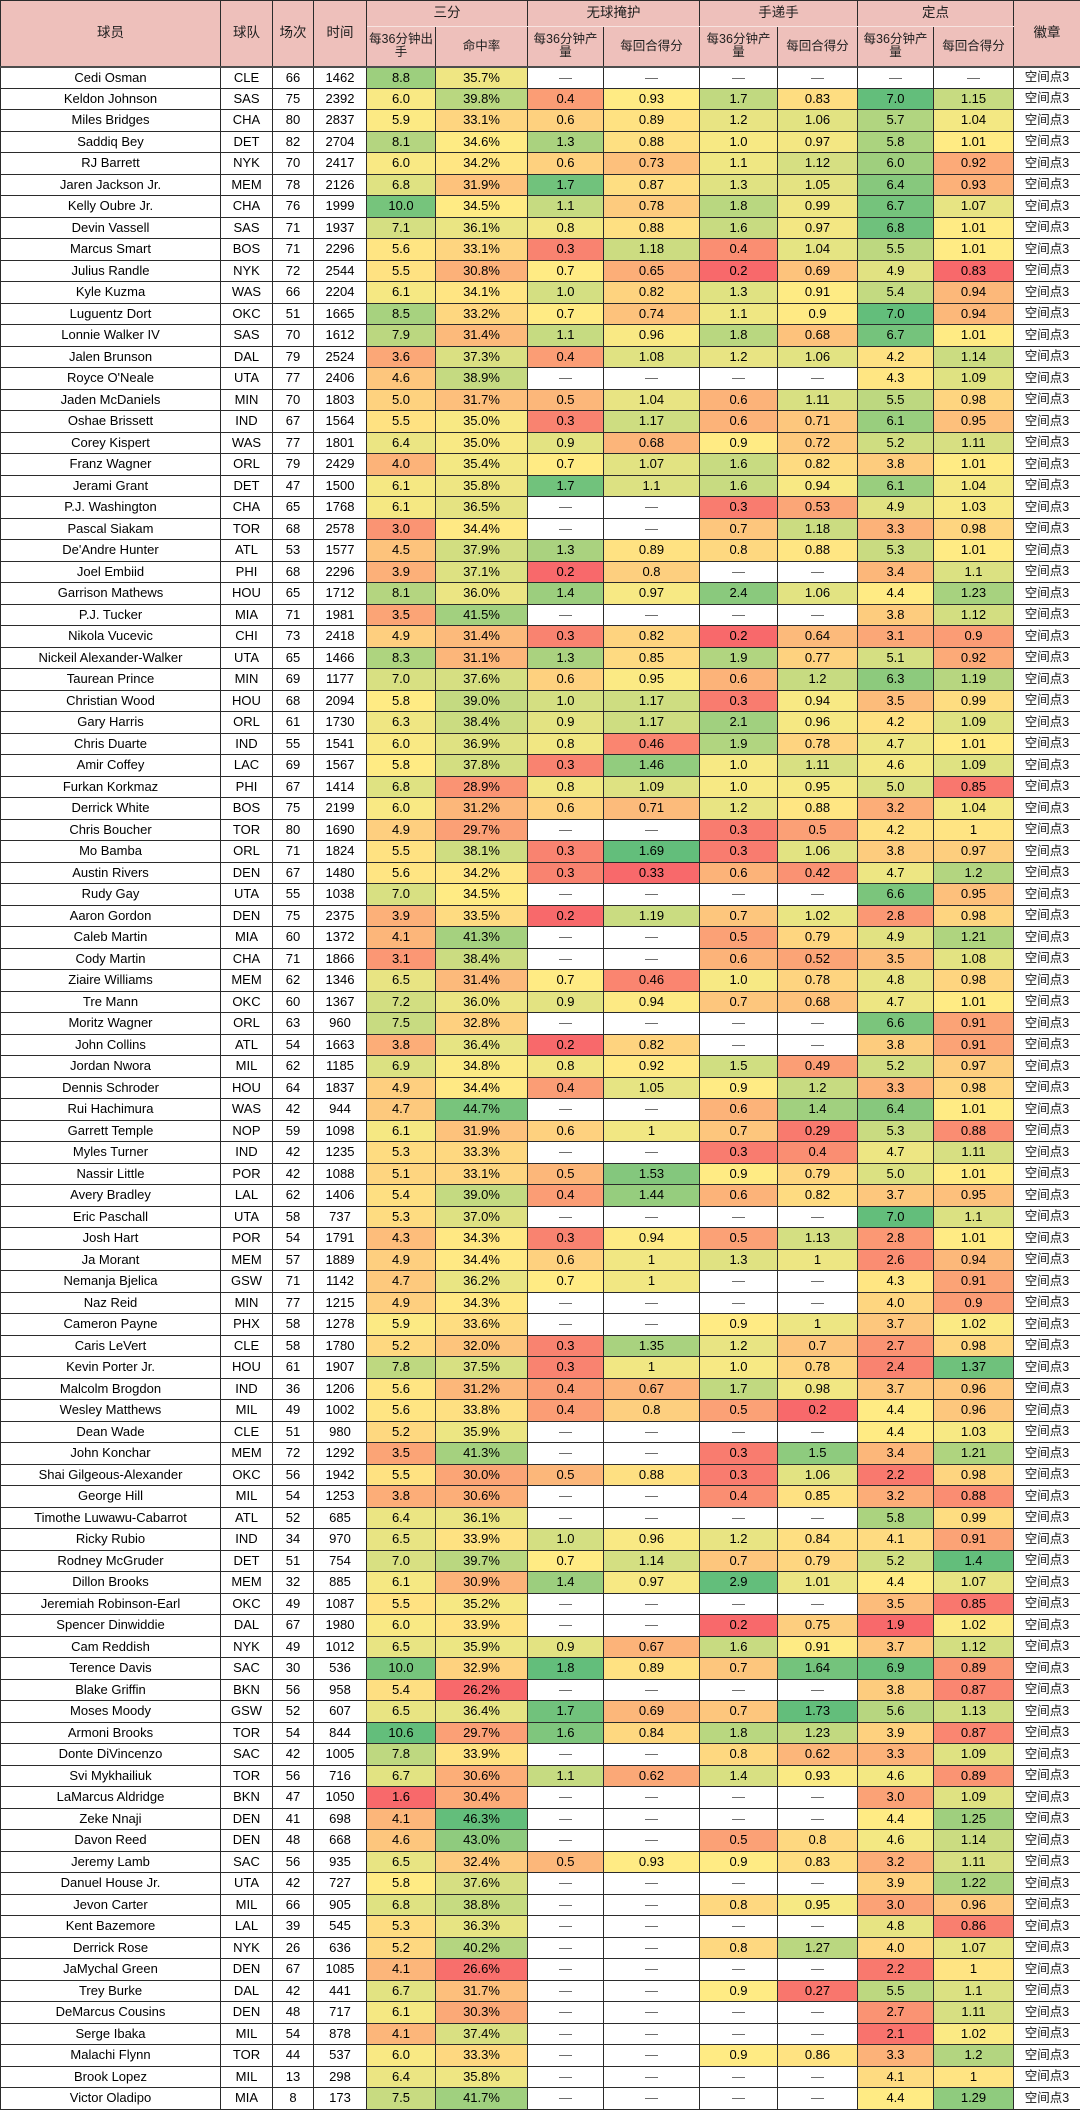  Describe the element at coordinates (481, 378) in the screenshot. I see `three-point-pct-cell: 38.9%` at that location.